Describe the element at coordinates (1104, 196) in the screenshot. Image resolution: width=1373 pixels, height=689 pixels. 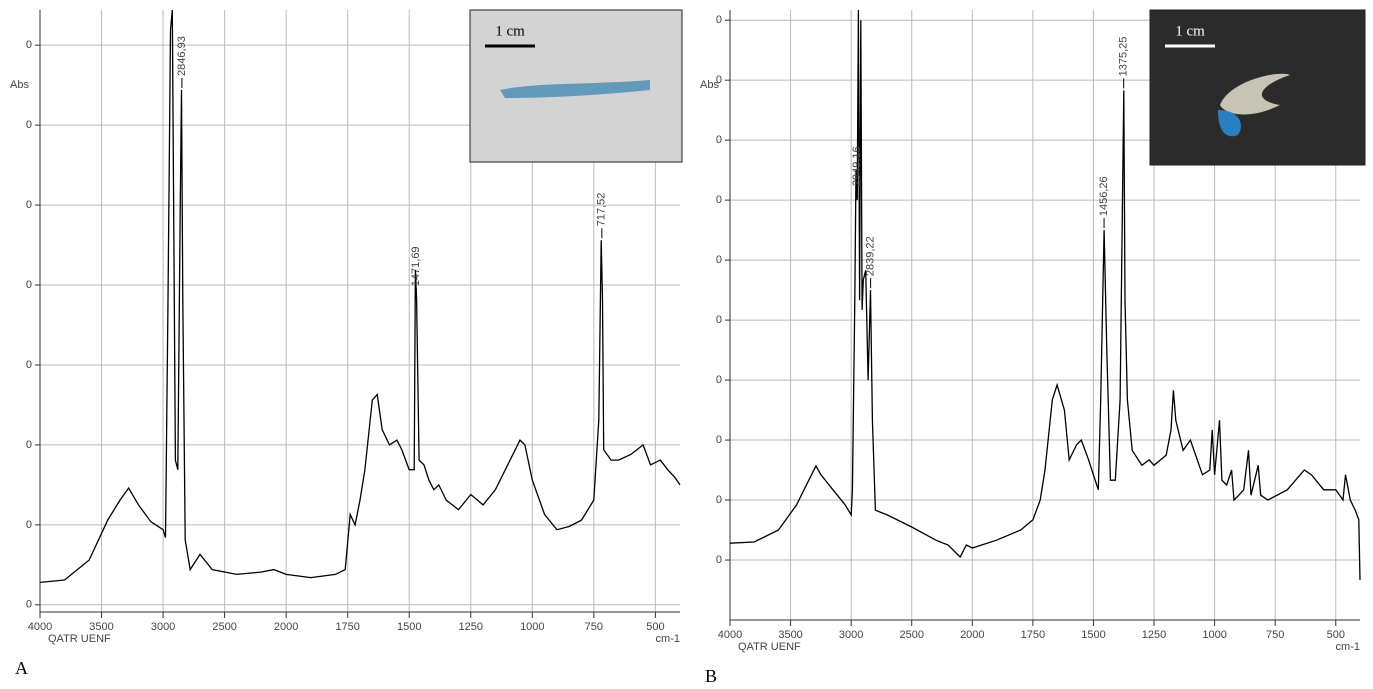
I see `peak-label: 1456,26` at that location.